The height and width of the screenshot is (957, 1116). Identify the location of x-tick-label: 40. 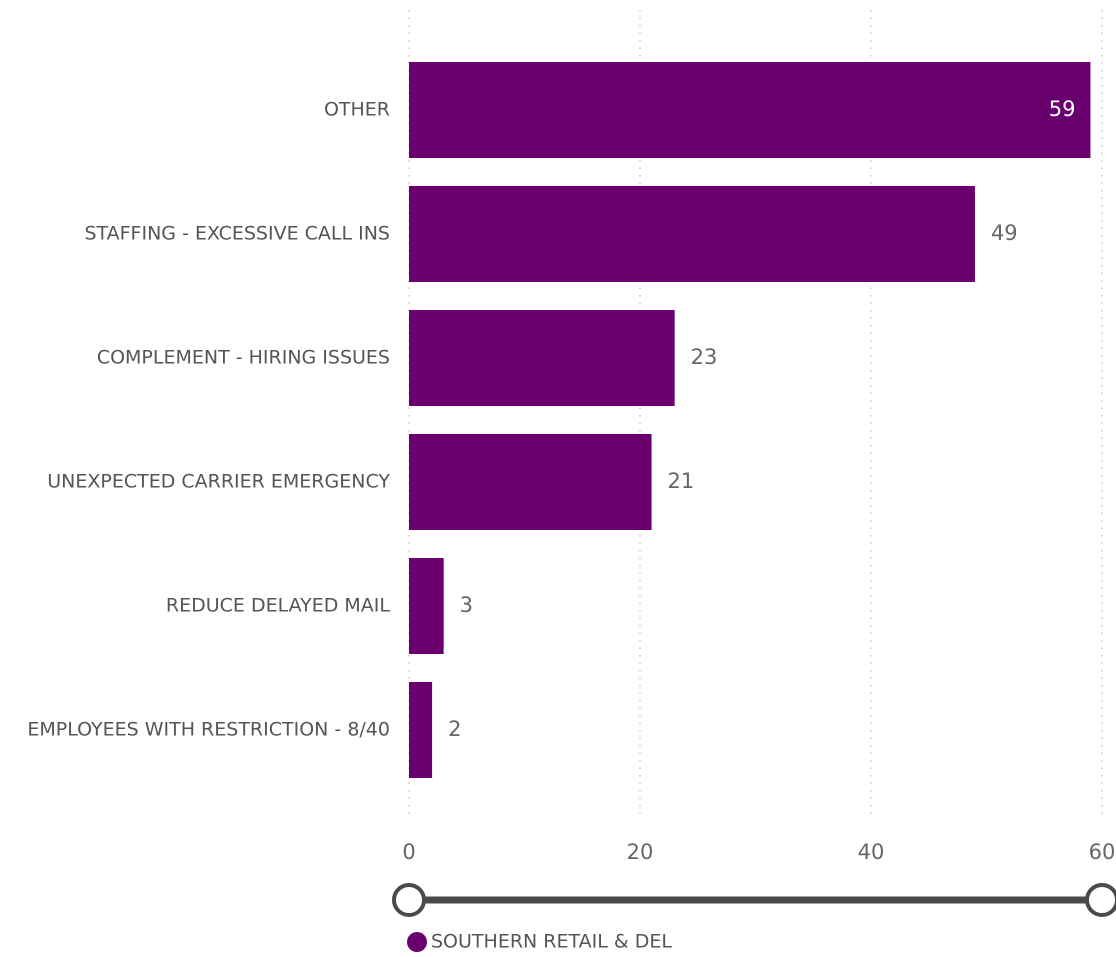
(871, 852).